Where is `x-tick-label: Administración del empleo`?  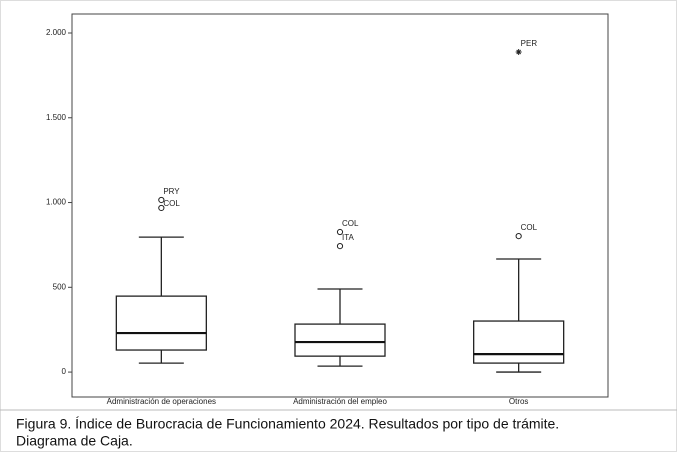 x-tick-label: Administración del empleo is located at coordinates (340, 401).